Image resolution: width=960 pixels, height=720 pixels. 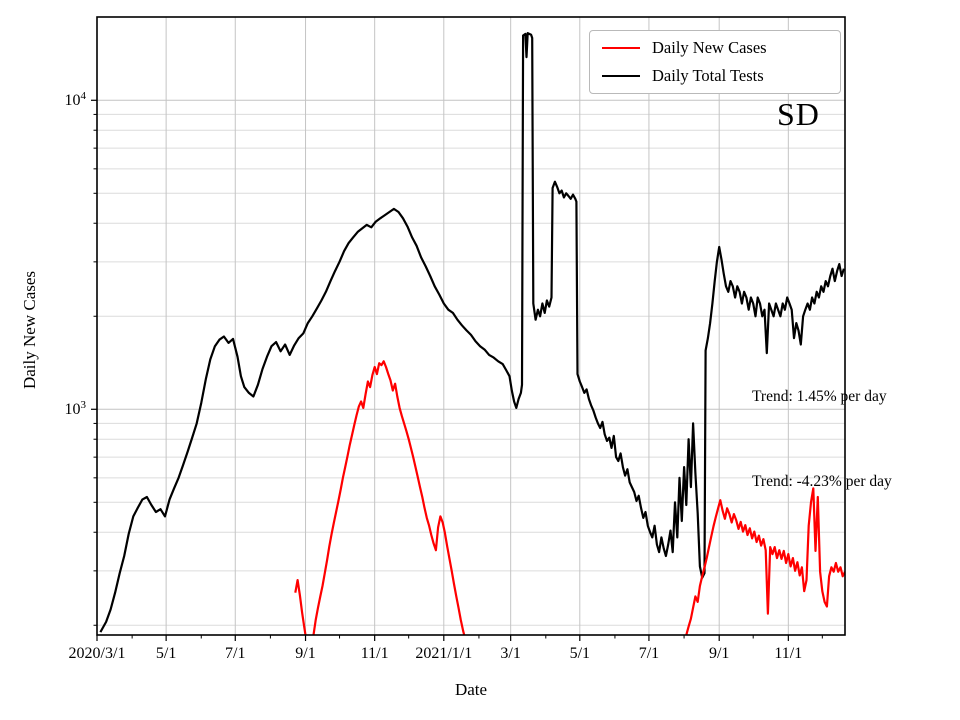 What do you see at coordinates (822, 481) in the screenshot?
I see `trend-annotation-cases: Trend: -4.23% per day` at bounding box center [822, 481].